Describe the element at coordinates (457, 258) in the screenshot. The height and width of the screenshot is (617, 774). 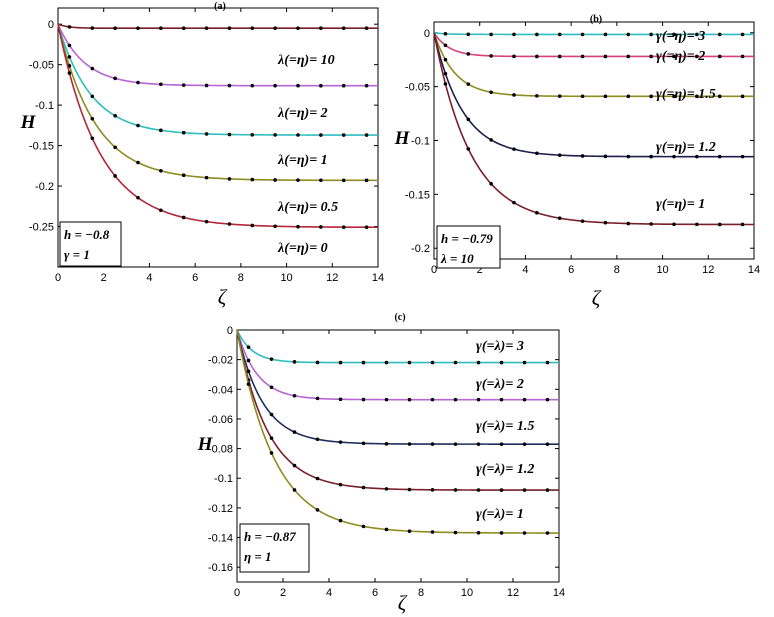
I see `parameter-text: λ = 10` at that location.